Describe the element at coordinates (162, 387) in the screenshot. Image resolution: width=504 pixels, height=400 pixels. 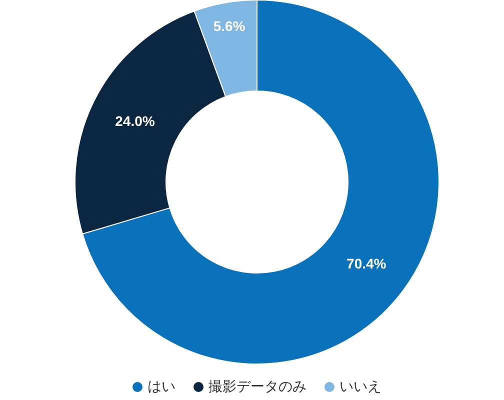
I see `legend-label: はい` at that location.